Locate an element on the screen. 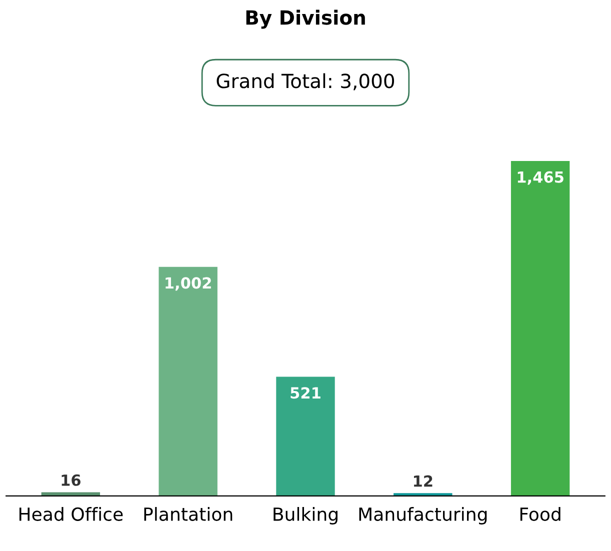 The width and height of the screenshot is (611, 551). data-label: 12 is located at coordinates (423, 481).